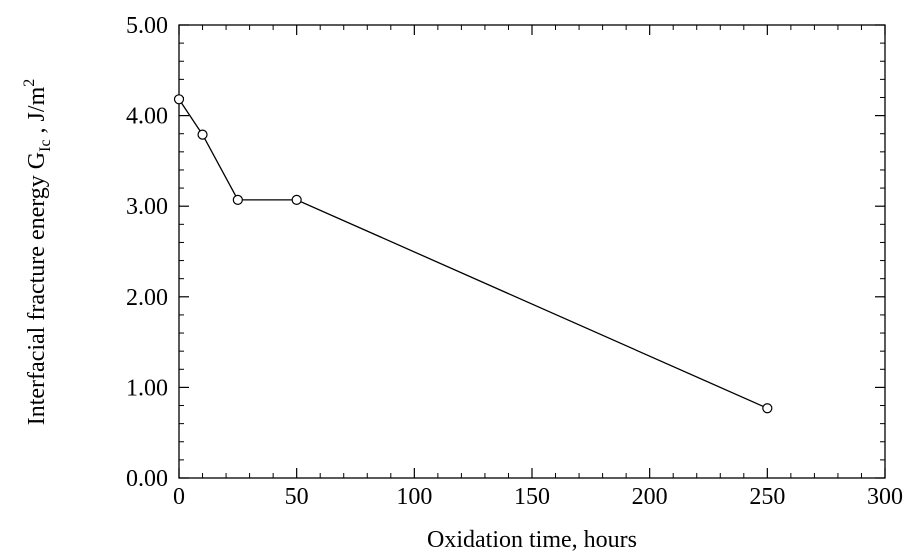 This screenshot has height=555, width=912. Describe the element at coordinates (147, 479) in the screenshot. I see `y-tick-label: 0.00` at that location.